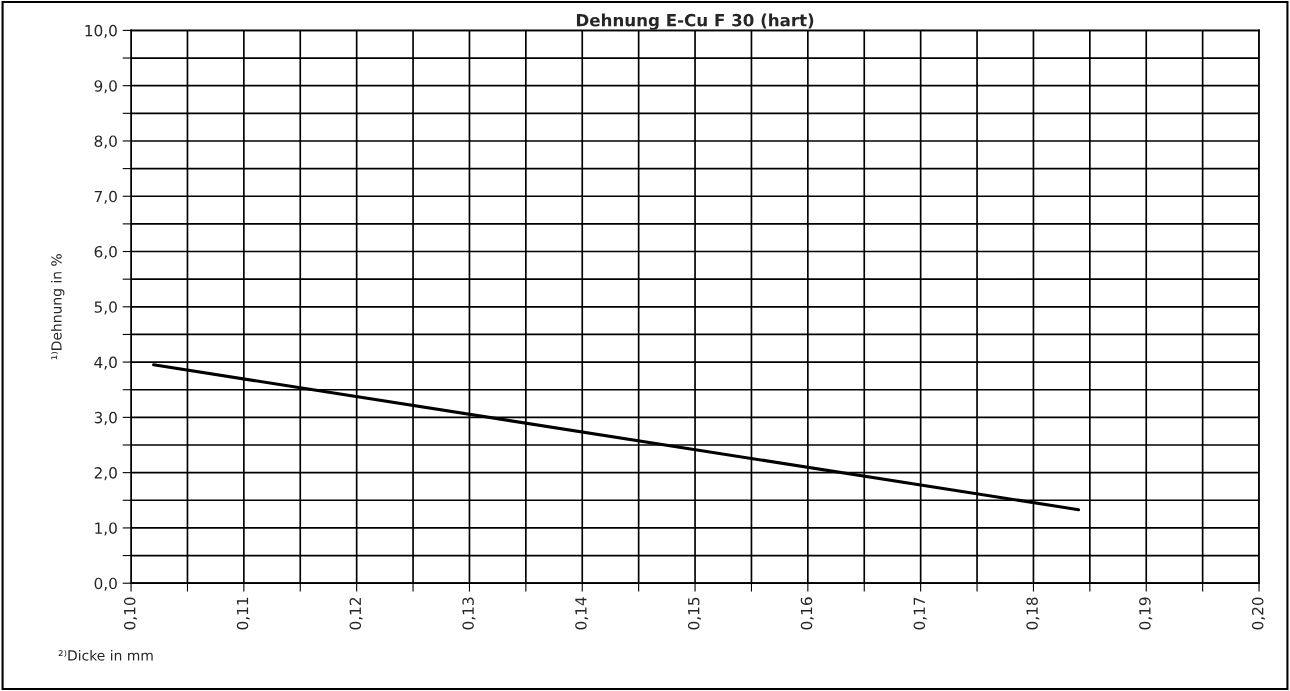 The width and height of the screenshot is (1290, 691). What do you see at coordinates (105, 655) in the screenshot?
I see `x-axis-title: ²⁾Dicke in mm` at bounding box center [105, 655].